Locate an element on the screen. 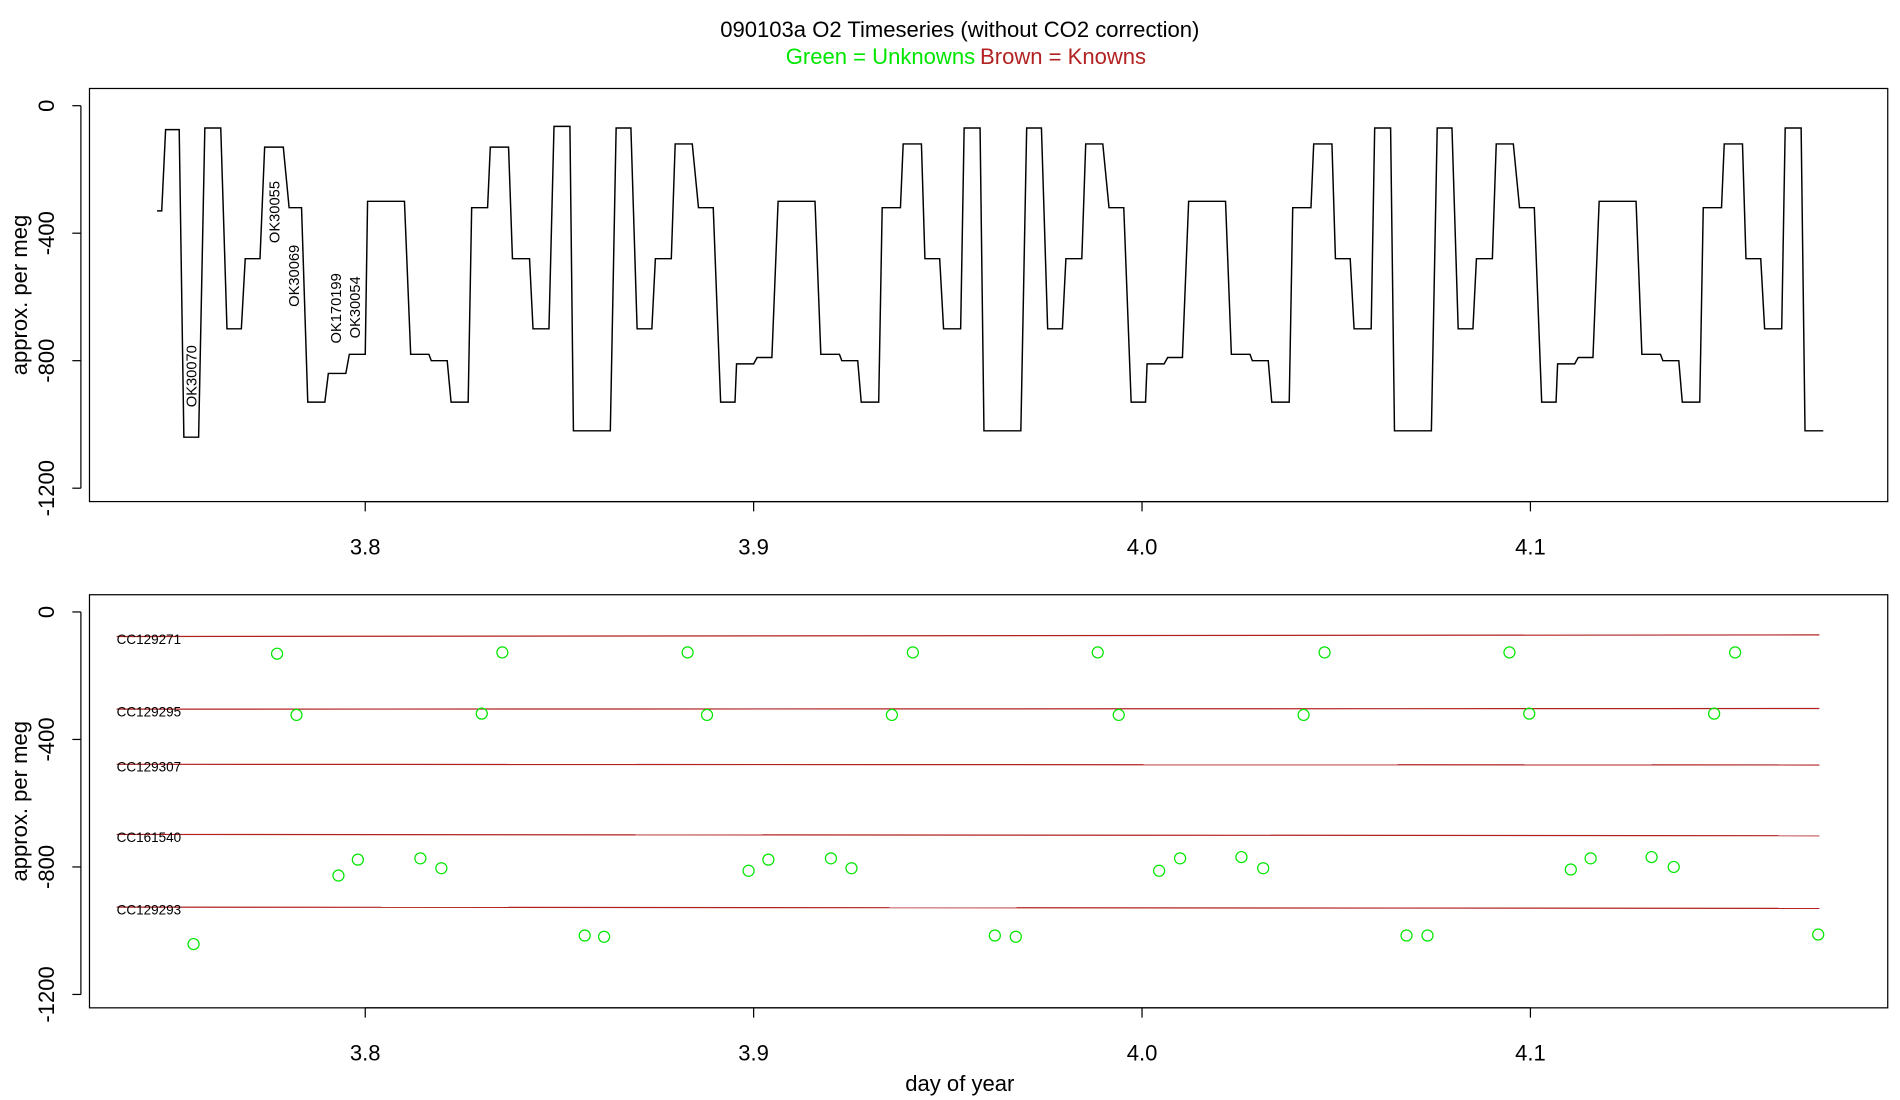 The width and height of the screenshot is (1900, 1100). annotation: OK30054 is located at coordinates (356, 307).